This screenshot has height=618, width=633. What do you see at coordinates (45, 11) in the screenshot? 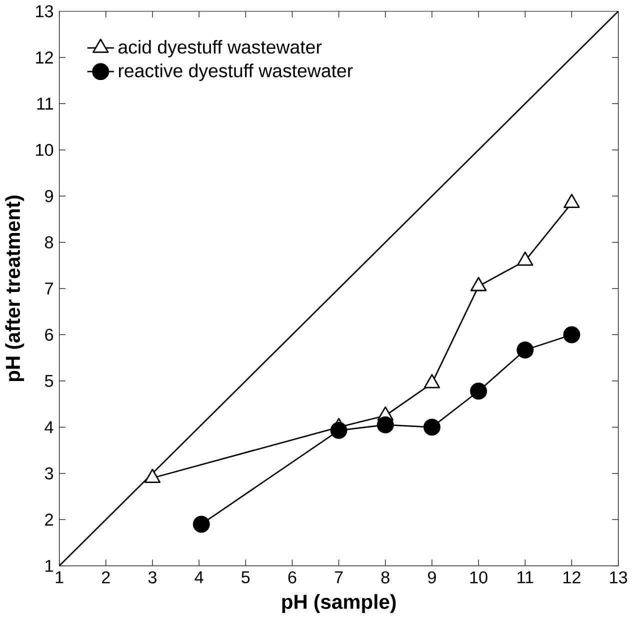
I see `y-tick-label: 13` at bounding box center [45, 11].